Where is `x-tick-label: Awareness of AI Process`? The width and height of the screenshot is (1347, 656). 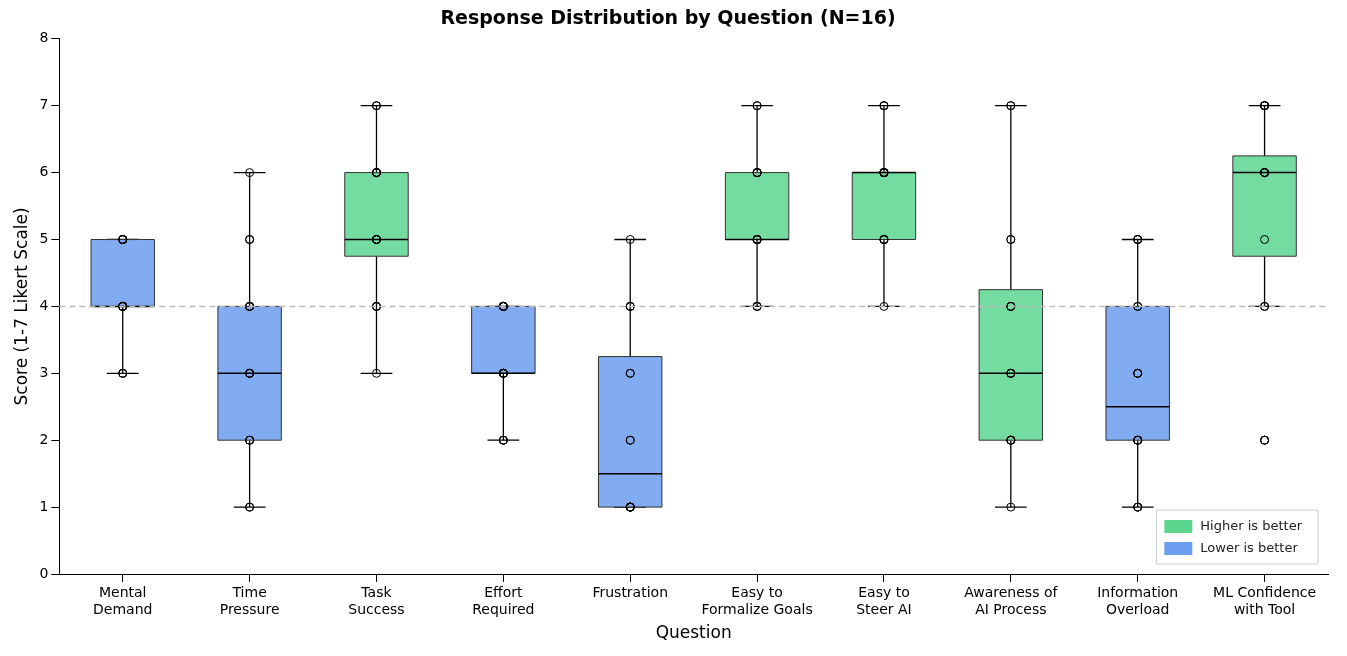 x-tick-label: Awareness of AI Process is located at coordinates (1011, 600).